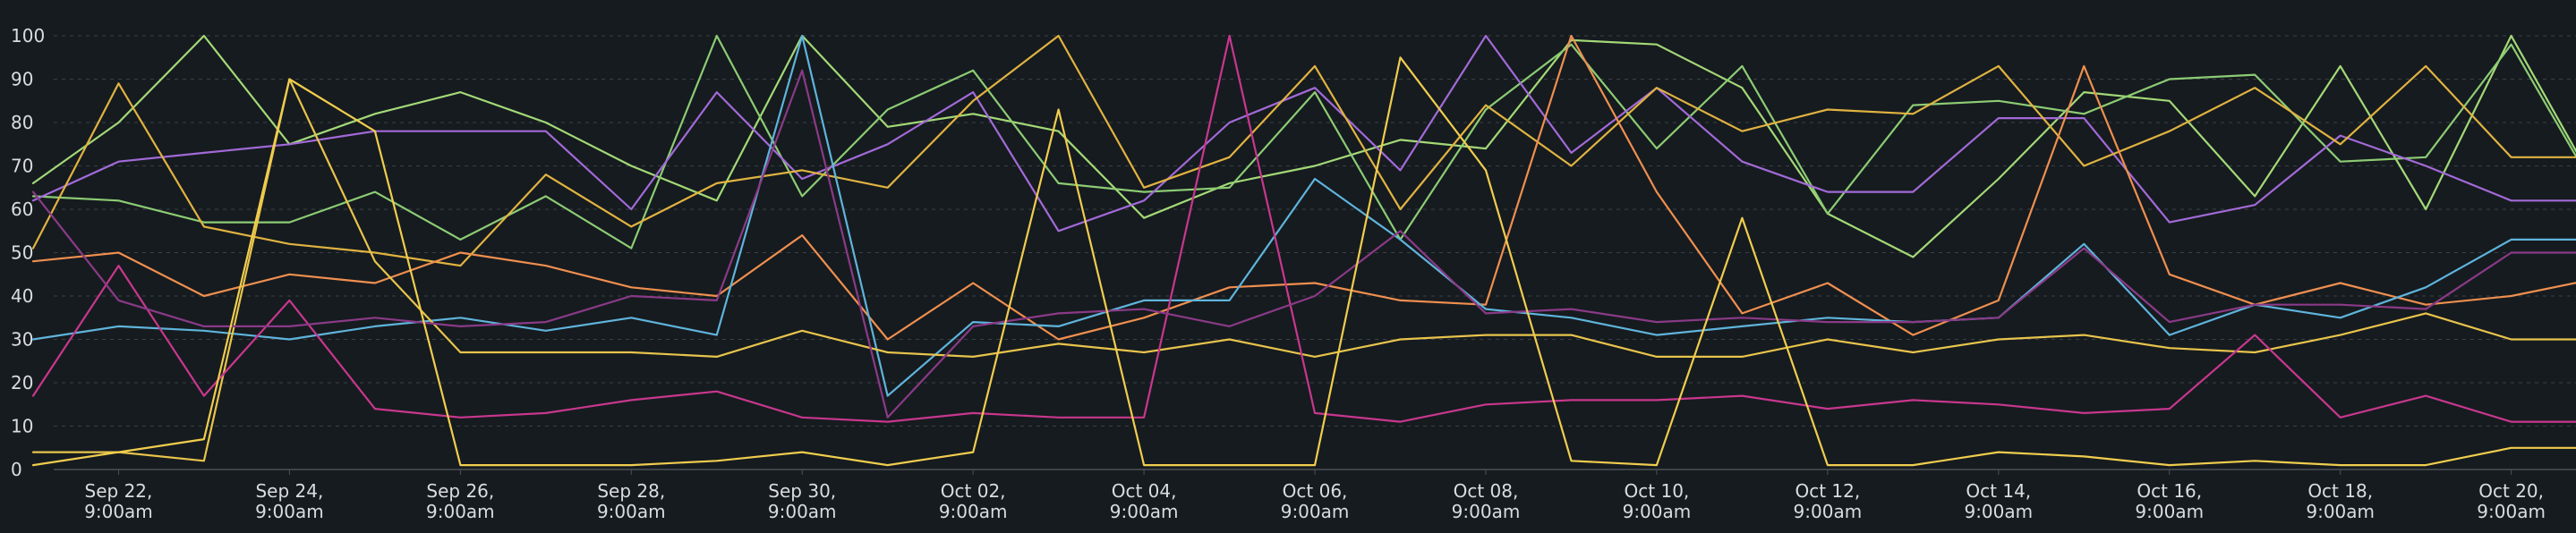 This screenshot has width=2576, height=533. I want to click on x-tick-date-label: Oct 04,, so click(1144, 491).